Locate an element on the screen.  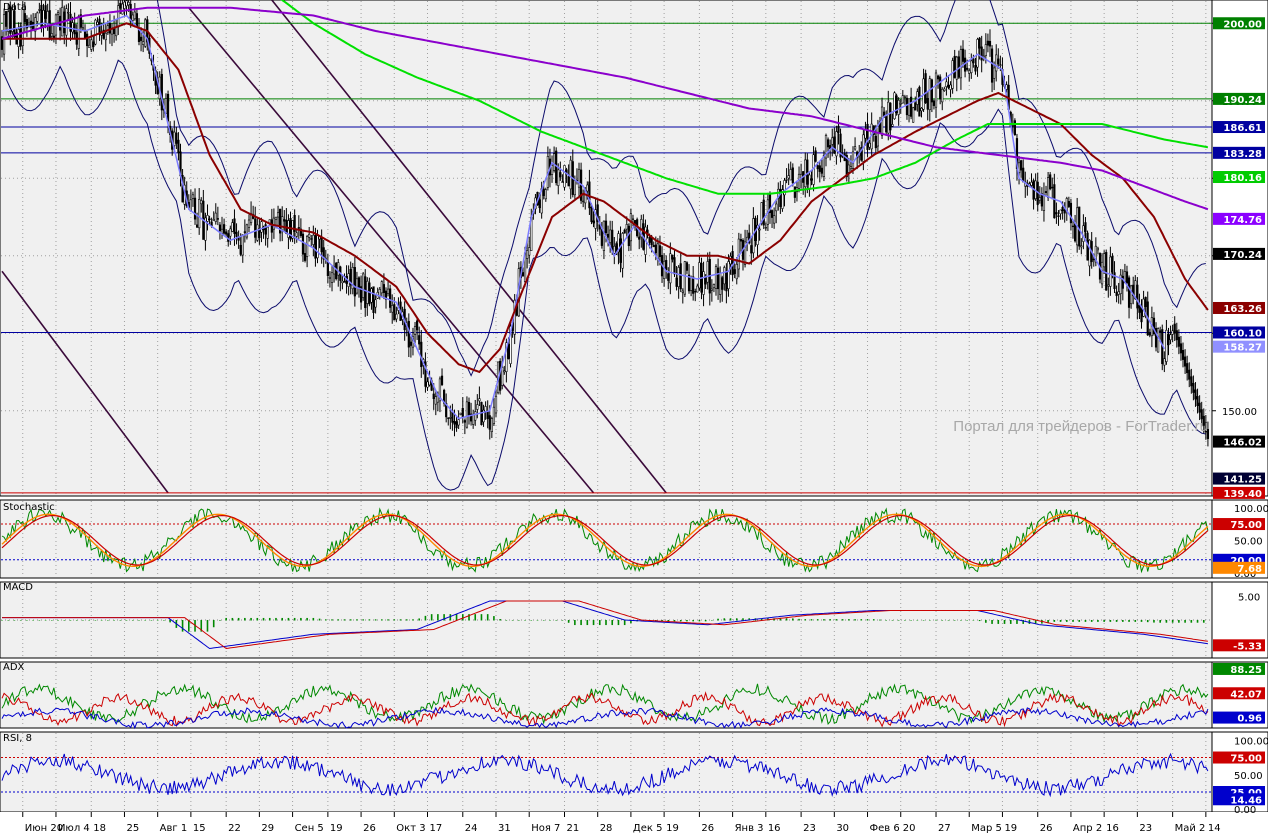
time-tick-label: Окт 3 is located at coordinates (410, 828).